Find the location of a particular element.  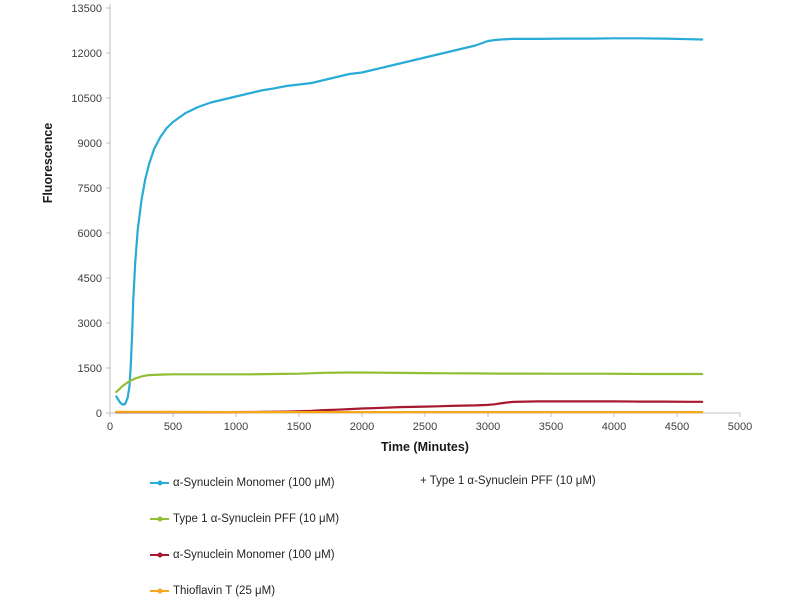

legend-item-thioflavin: Thioflavin T (25 μM) is located at coordinates (244, 590).